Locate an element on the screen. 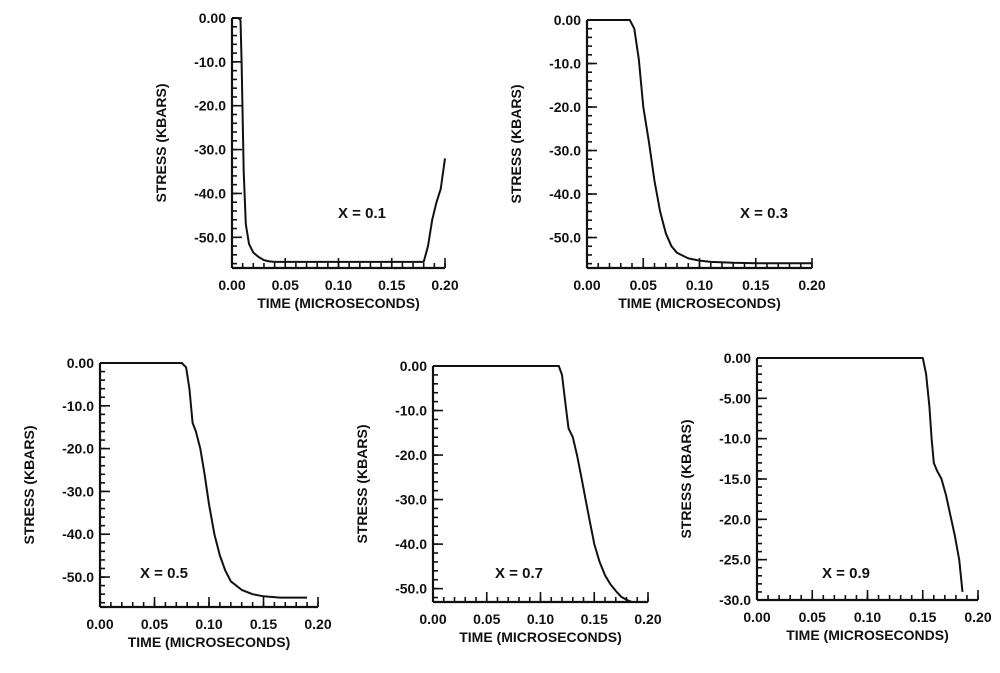  position-annotation: X = 0.5 is located at coordinates (164, 573).